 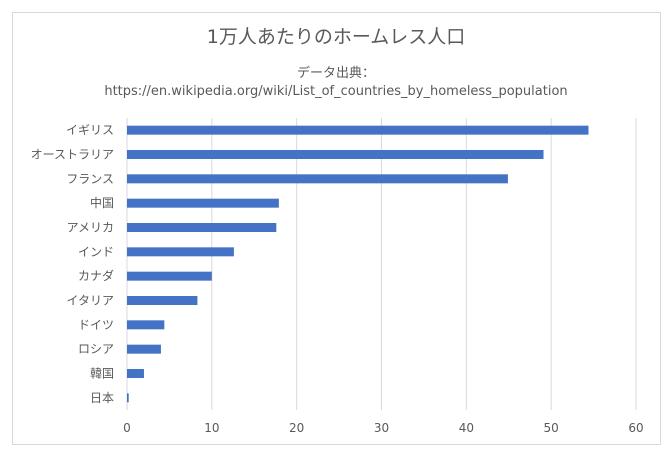 What do you see at coordinates (96, 349) in the screenshot?
I see `y-category-label: ロシア` at bounding box center [96, 349].